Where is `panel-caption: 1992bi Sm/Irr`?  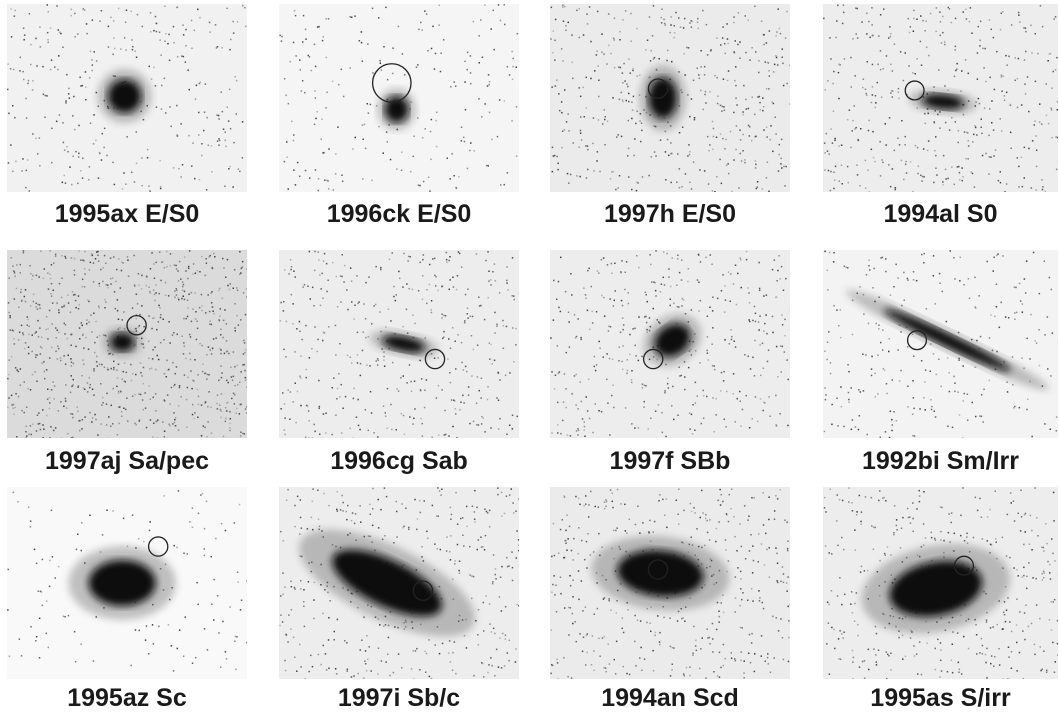 panel-caption: 1992bi Sm/Irr is located at coordinates (940, 461).